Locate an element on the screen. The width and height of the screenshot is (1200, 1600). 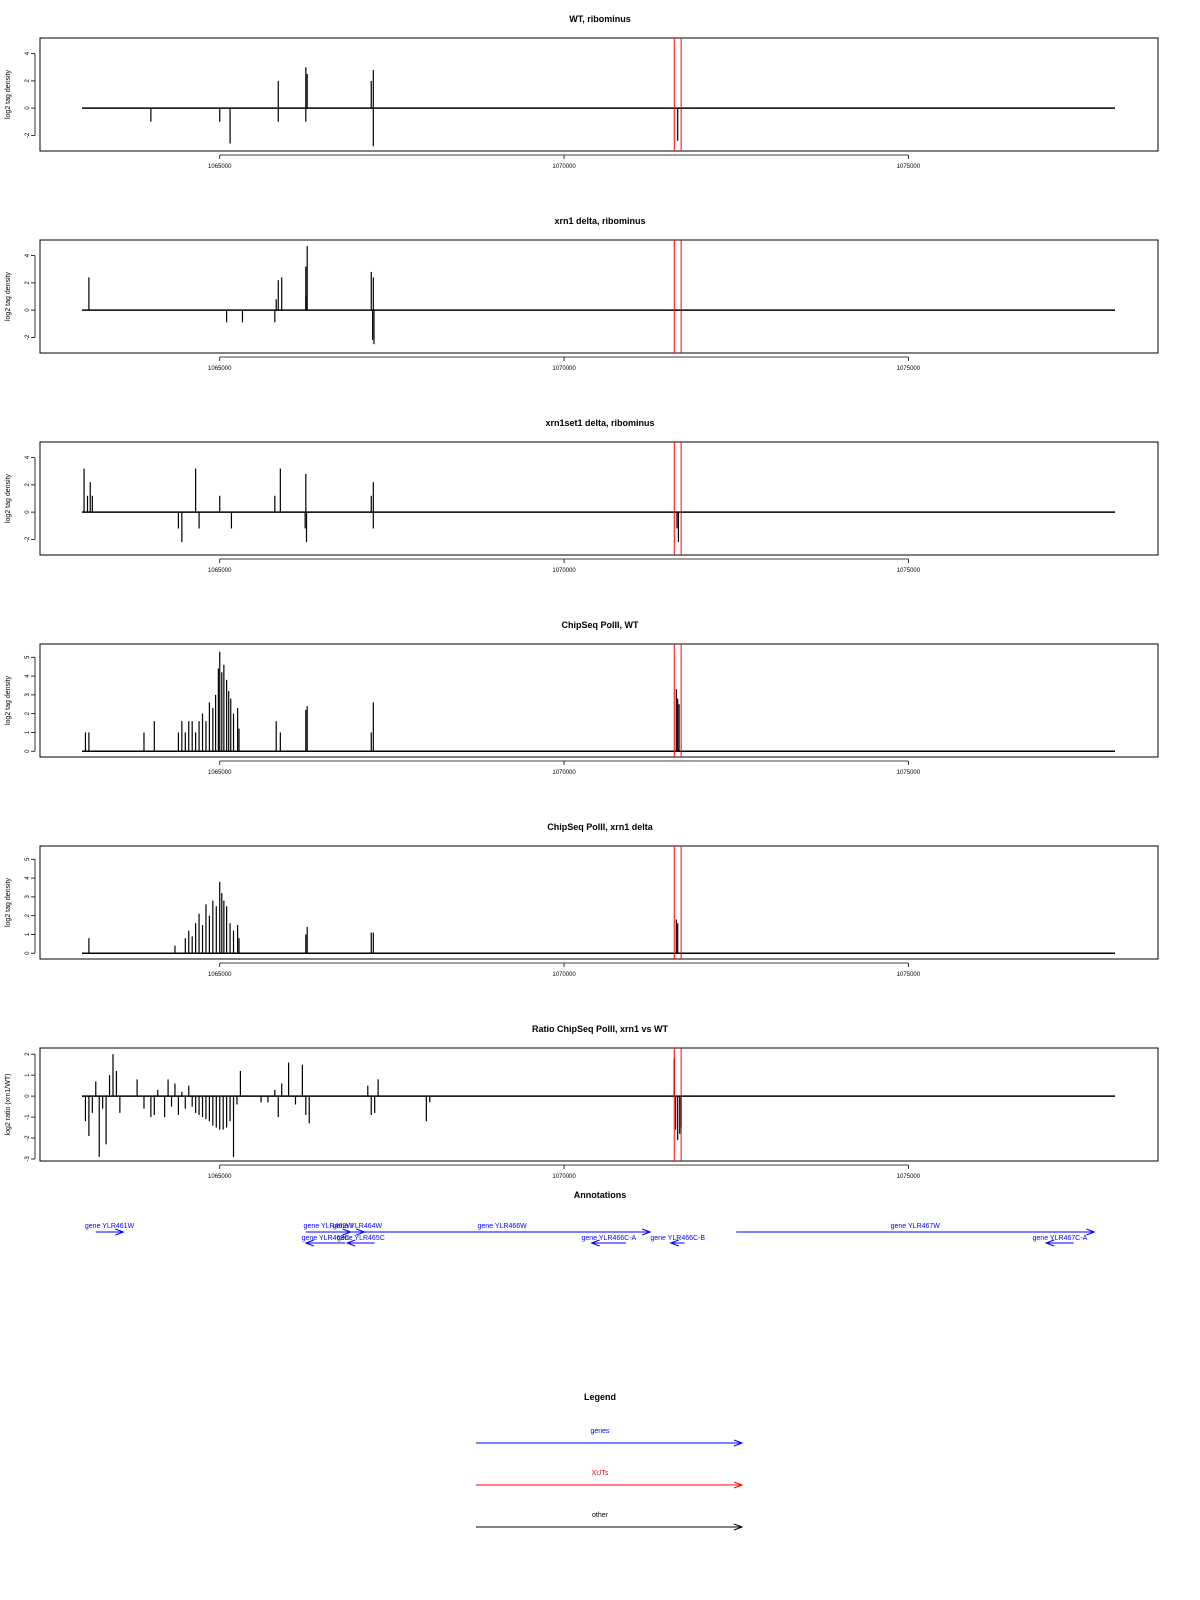
legend-label: XUTs is located at coordinates (600, 1473).